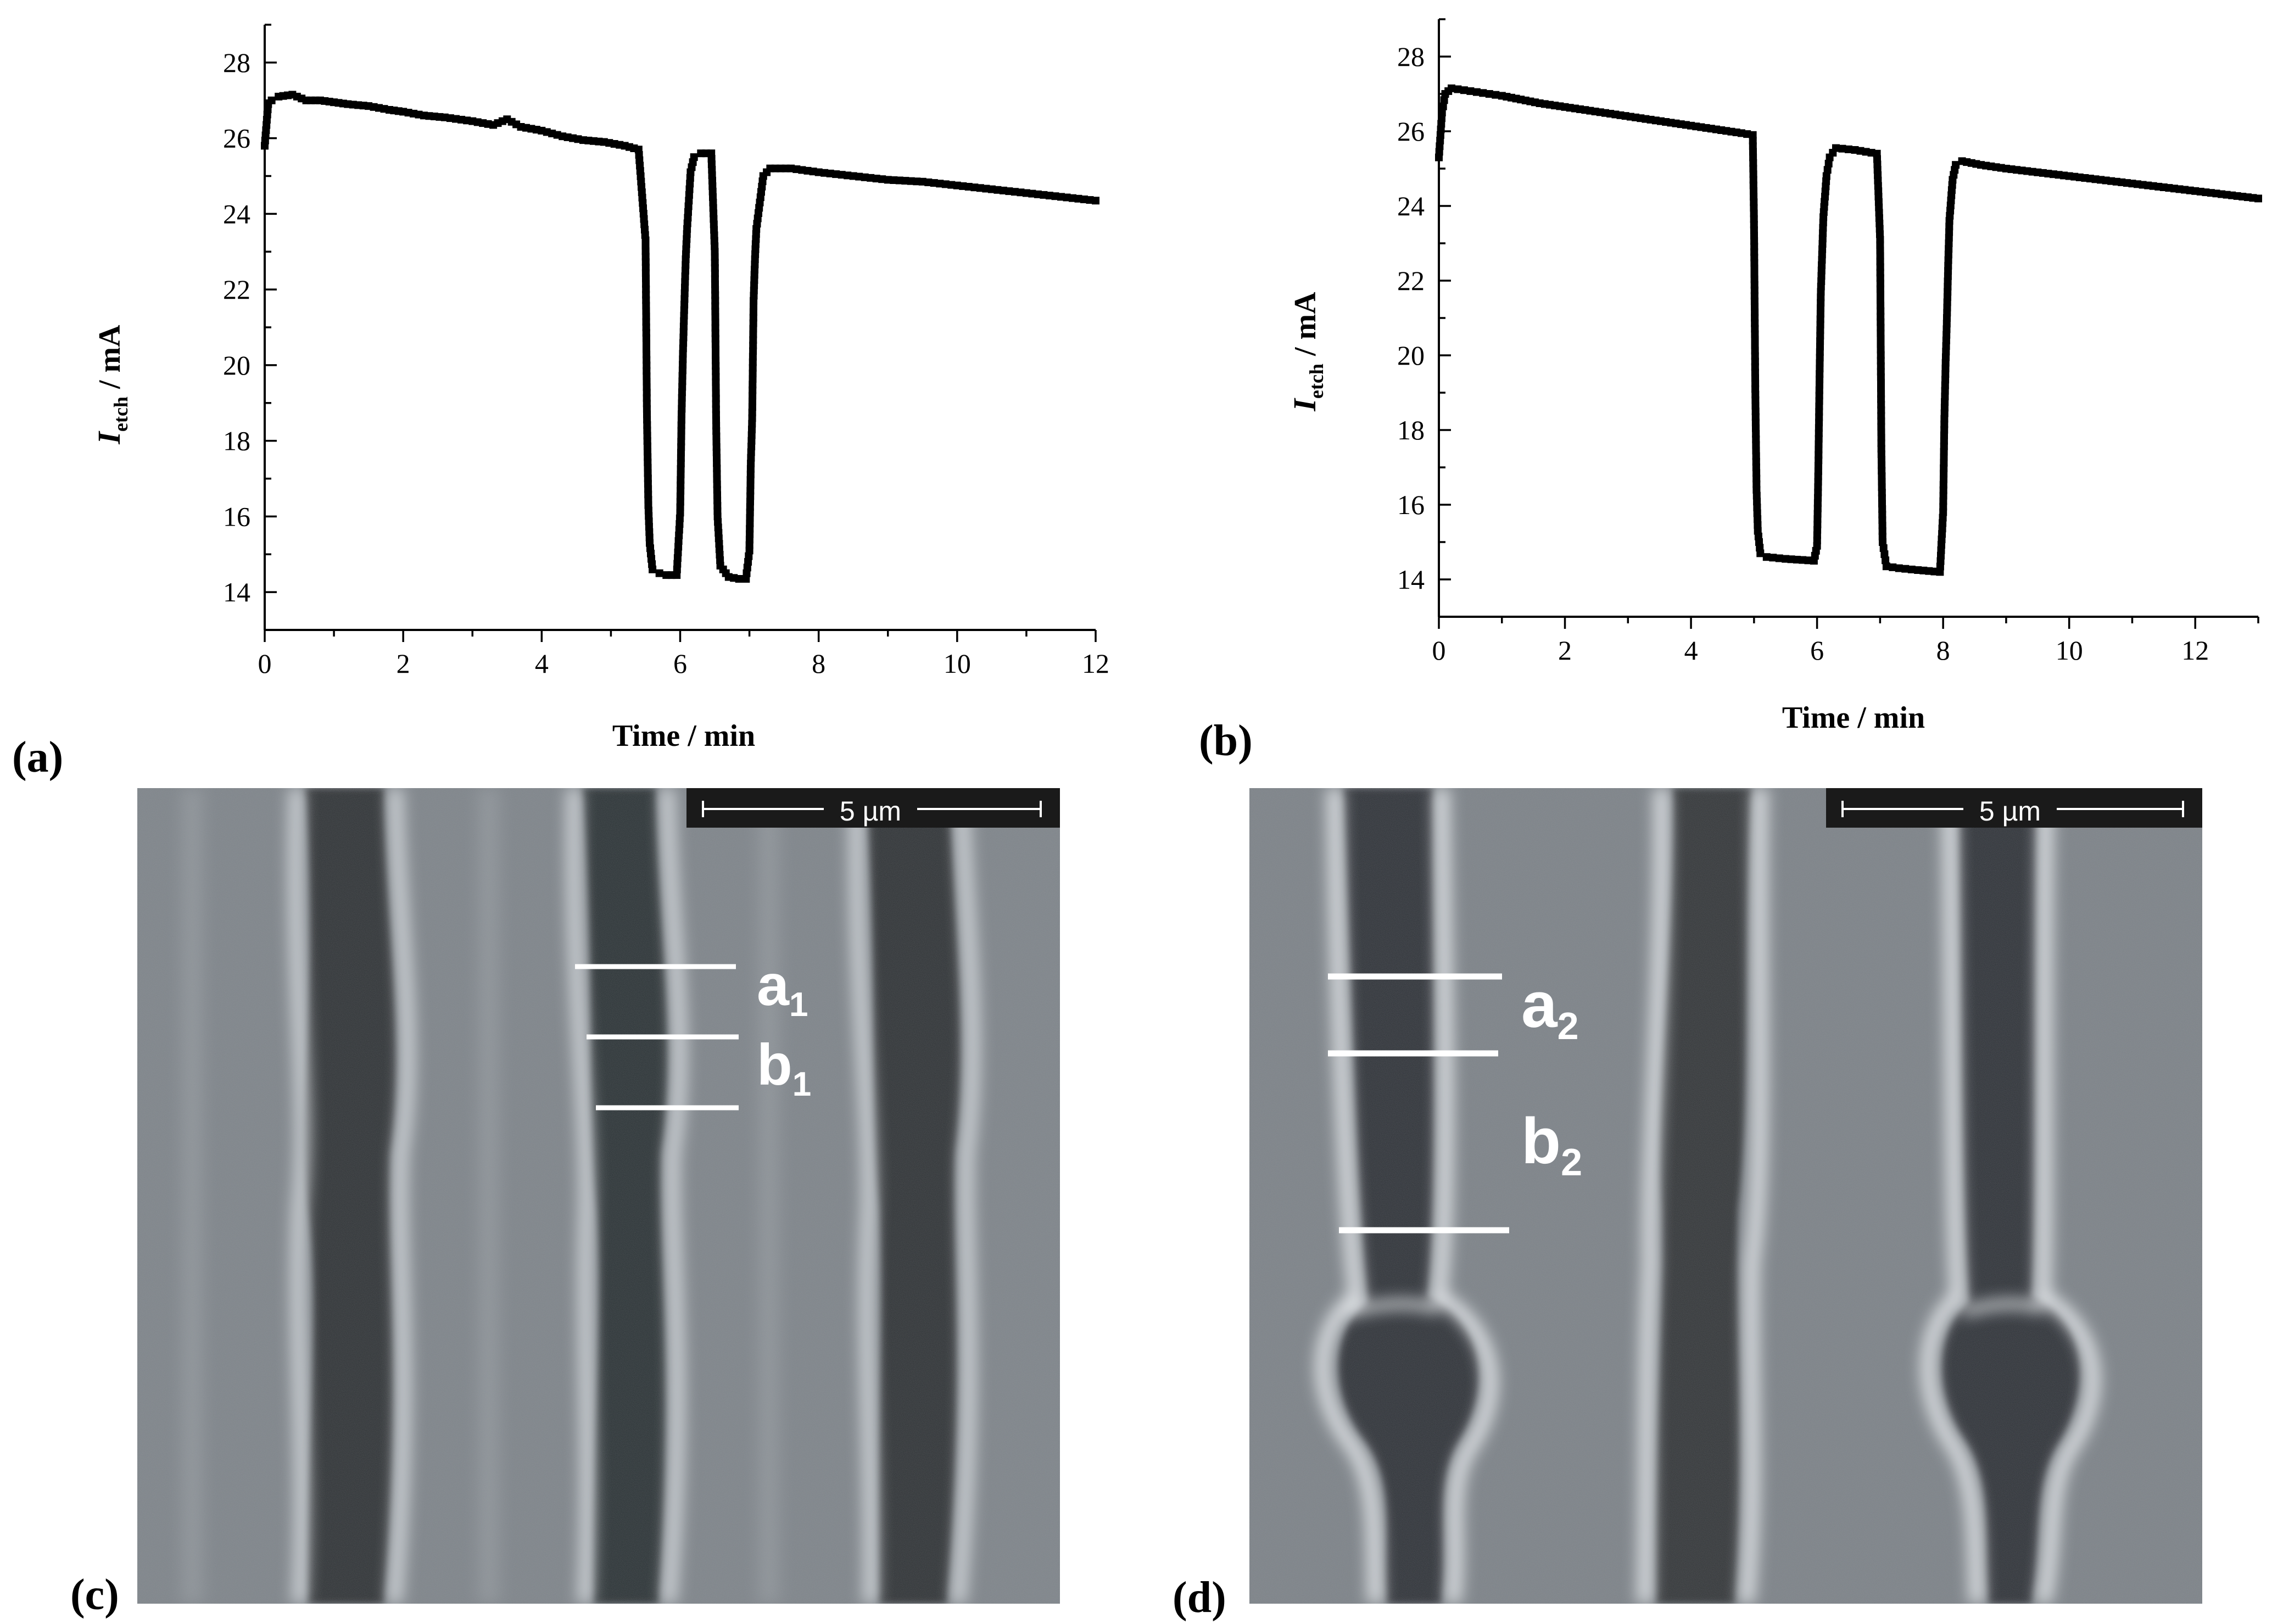 This screenshot has height=1624, width=2272. I want to click on chart-b-series, so click(1848, 330).